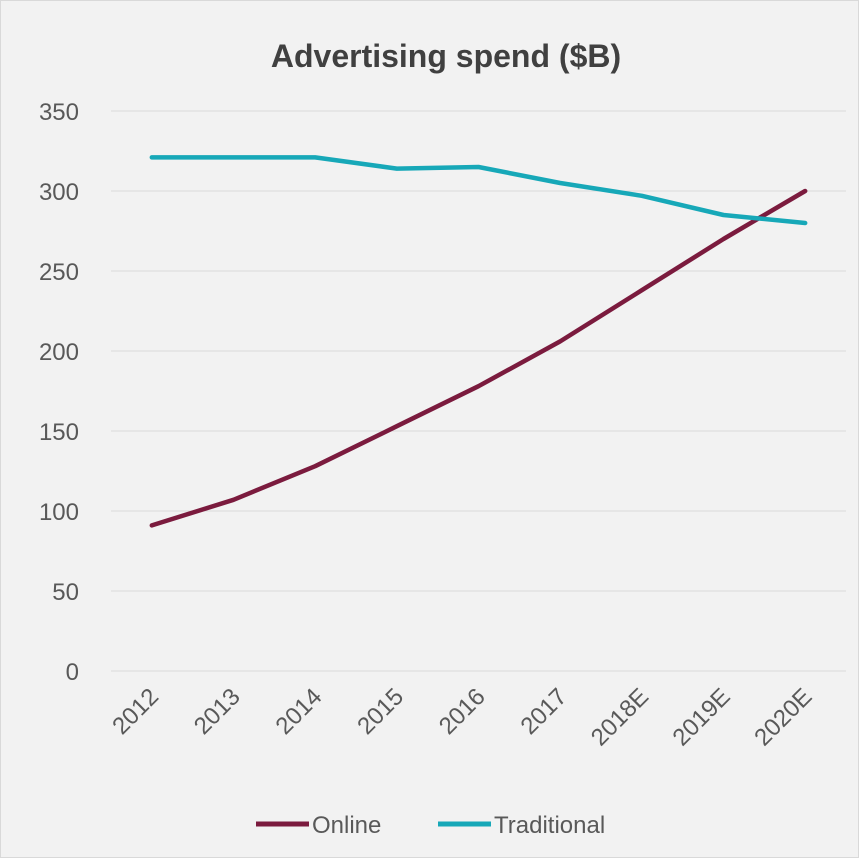  Describe the element at coordinates (59, 112) in the screenshot. I see `y-tick-label: 350` at that location.